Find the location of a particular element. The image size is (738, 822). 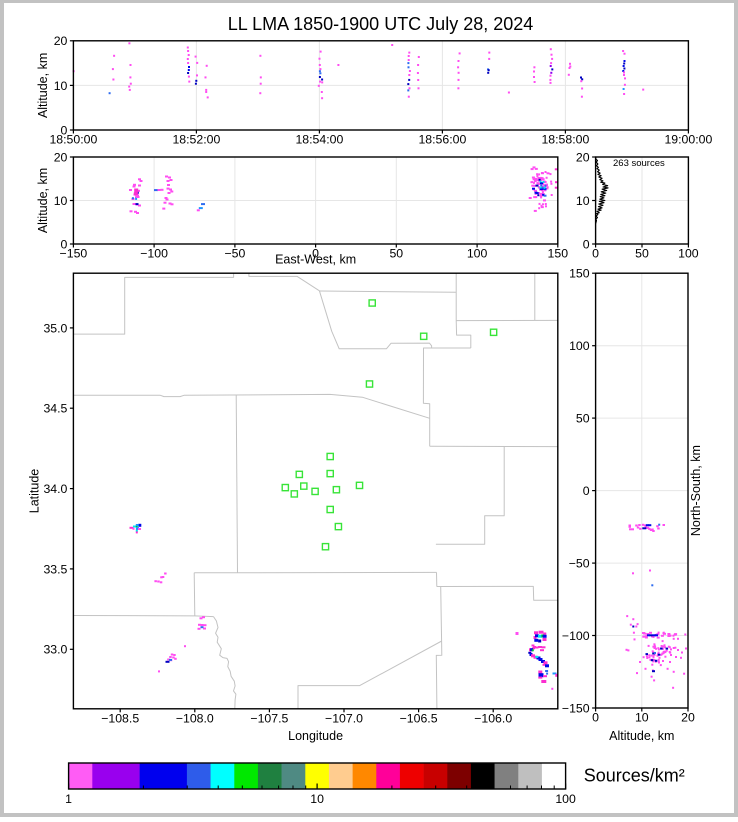

svg-text: 34.0 is located at coordinates (55, 489).